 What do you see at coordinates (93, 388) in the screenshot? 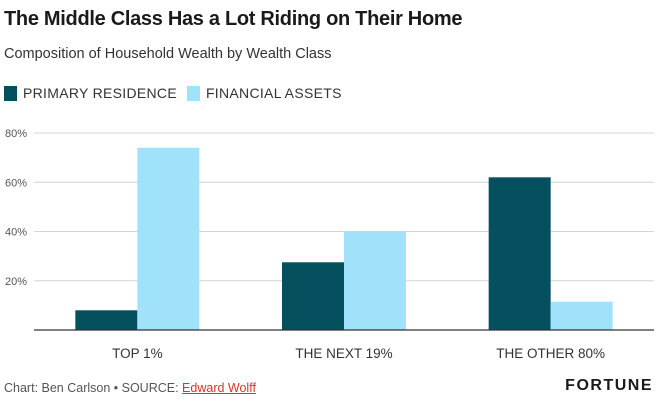
I see `footer-credit: Chart: Ben Carlson • SOURCE:` at bounding box center [93, 388].